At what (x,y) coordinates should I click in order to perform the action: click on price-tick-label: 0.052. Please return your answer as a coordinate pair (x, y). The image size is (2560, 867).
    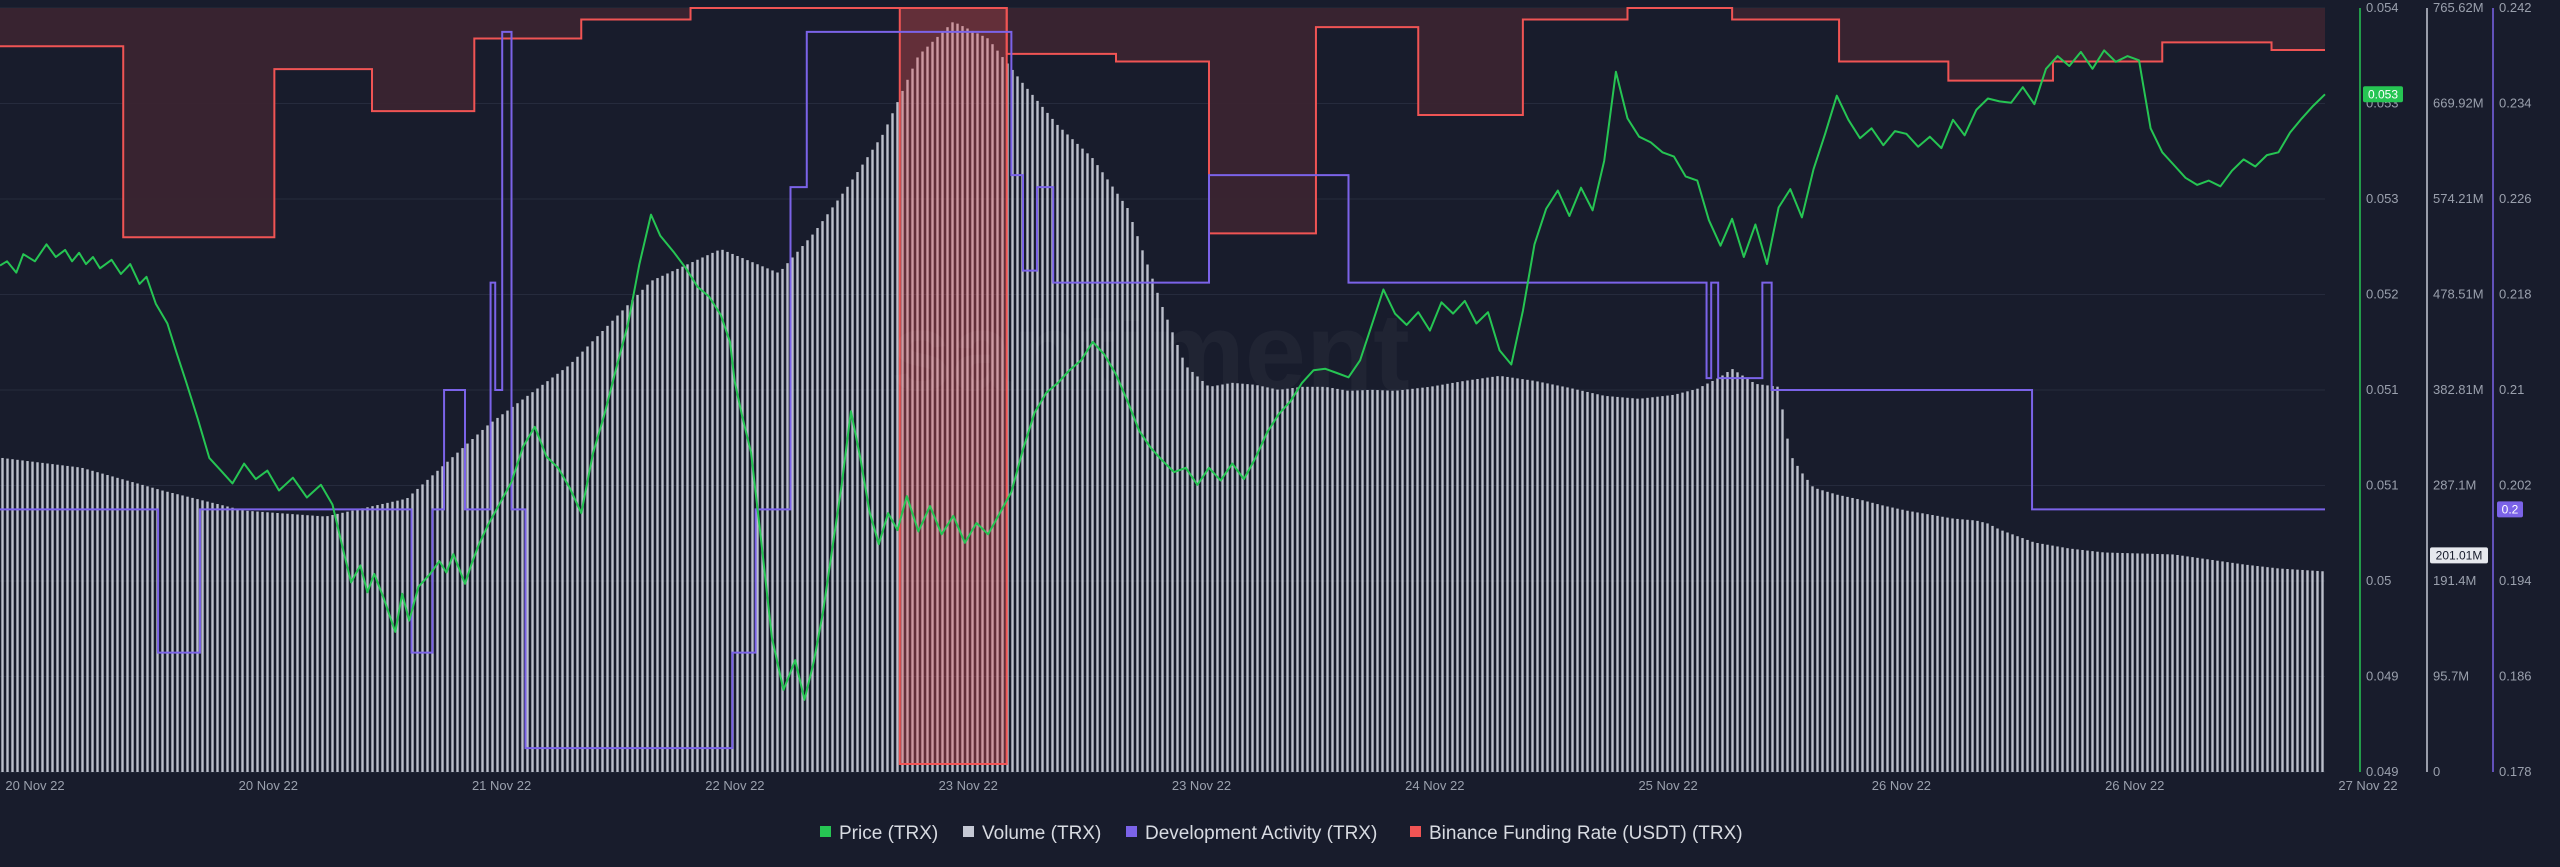
    Looking at the image, I should click on (2382, 294).